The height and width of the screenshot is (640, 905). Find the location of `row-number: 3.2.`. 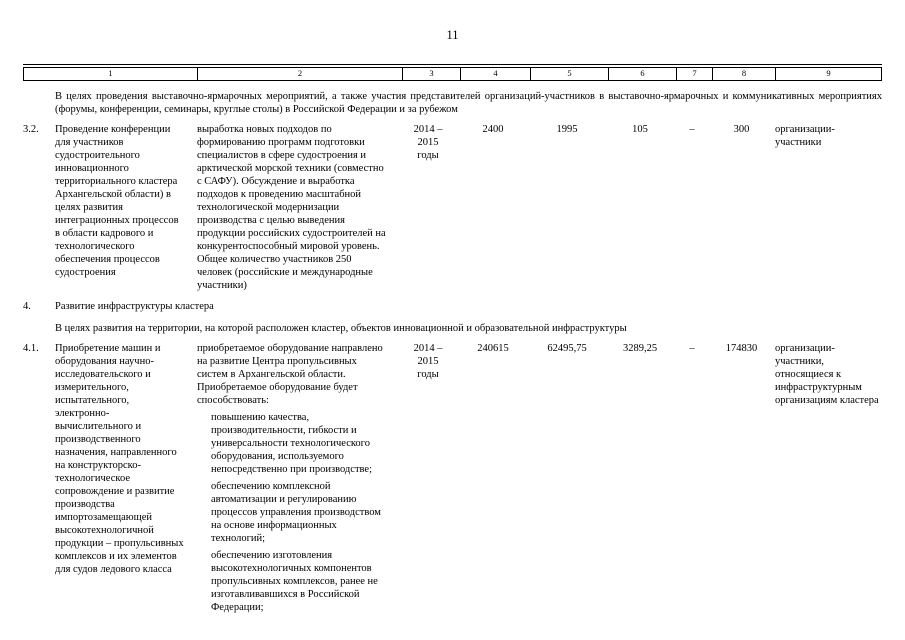

row-number: 3.2. is located at coordinates (31, 129).